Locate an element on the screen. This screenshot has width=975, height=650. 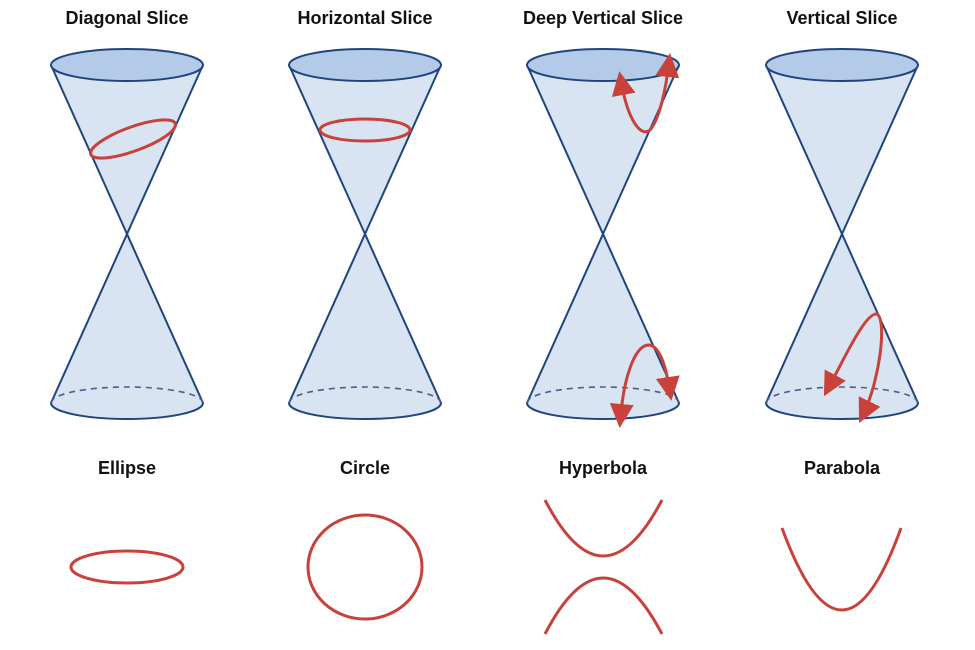
horizontal-slice-circle is located at coordinates (365, 130).